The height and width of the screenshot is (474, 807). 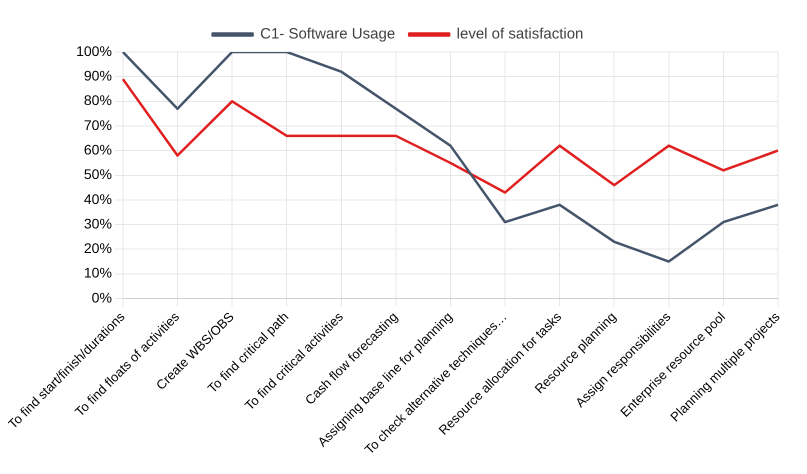 I want to click on y-tick-label: 30%, so click(x=98, y=223).